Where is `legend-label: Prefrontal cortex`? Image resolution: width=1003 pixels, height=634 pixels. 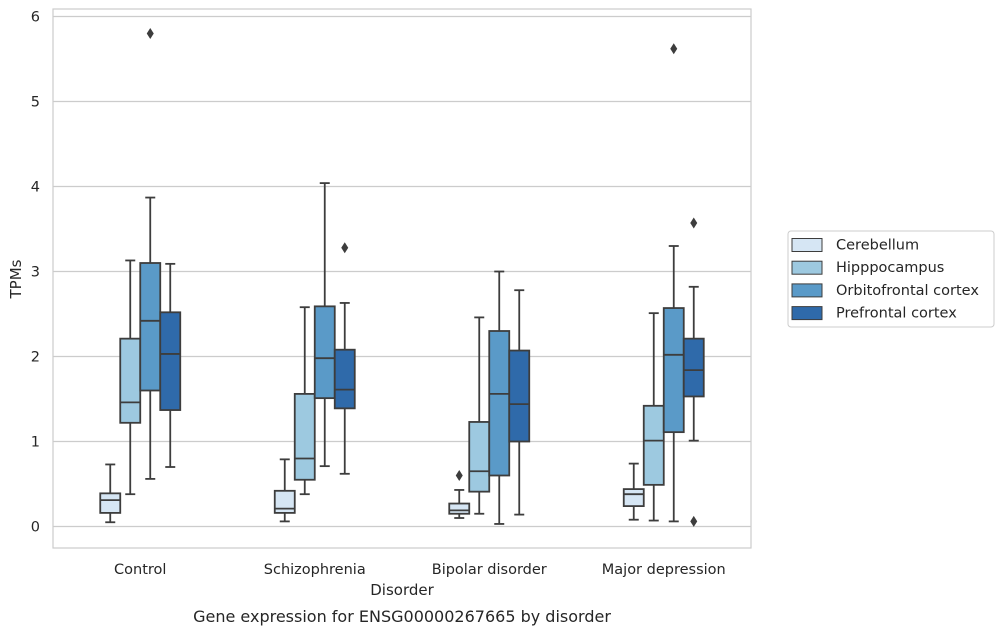 legend-label: Prefrontal cortex is located at coordinates (896, 314).